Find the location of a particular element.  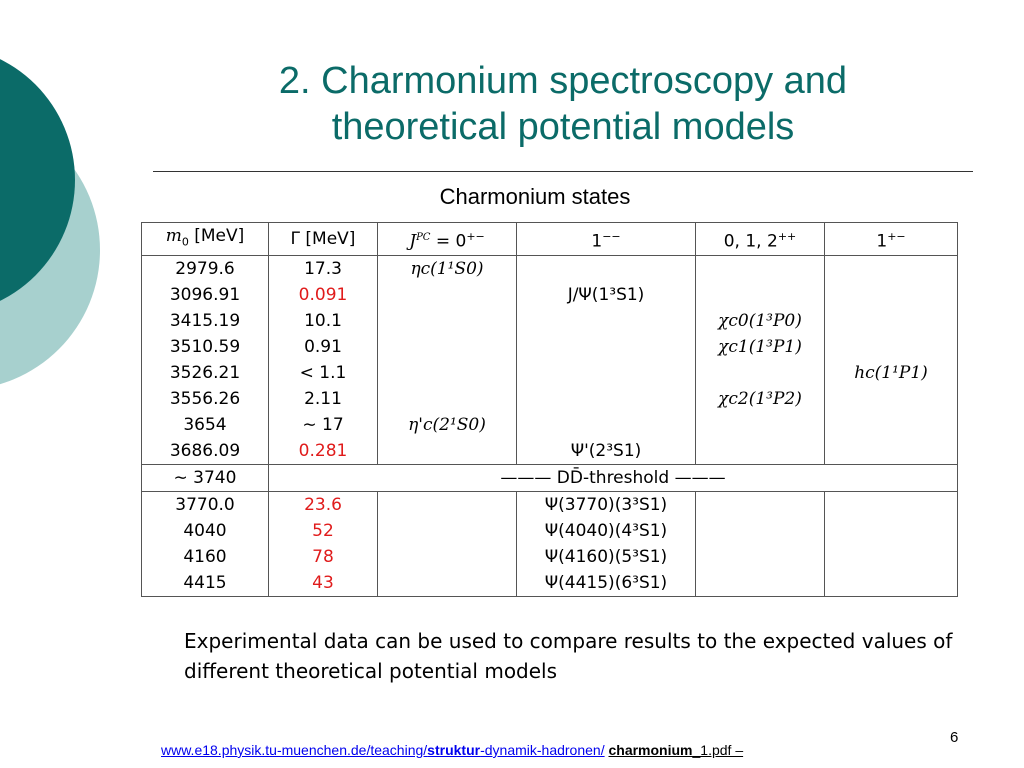

link-part-2: -dynamik-hadronen/ is located at coordinates (542, 750).